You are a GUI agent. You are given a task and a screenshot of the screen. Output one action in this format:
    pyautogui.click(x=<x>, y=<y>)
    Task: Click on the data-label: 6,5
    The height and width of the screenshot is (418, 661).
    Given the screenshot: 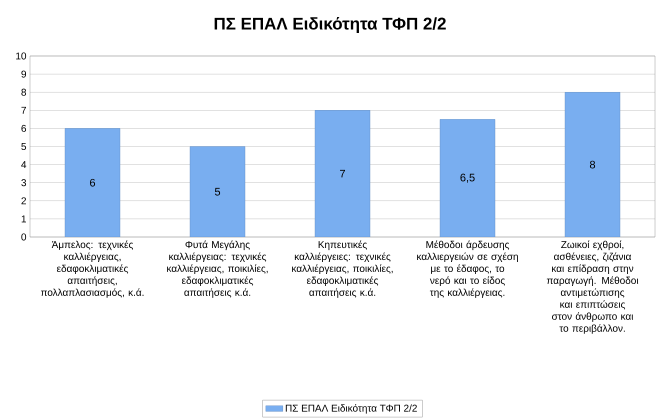 What is the action you would take?
    pyautogui.click(x=467, y=178)
    